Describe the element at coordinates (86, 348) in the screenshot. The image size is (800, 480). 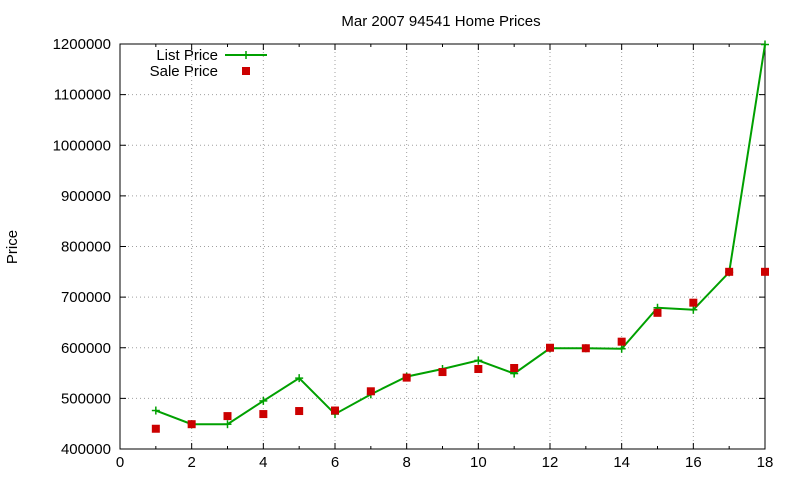
I see `y-tick-label: 600000` at that location.